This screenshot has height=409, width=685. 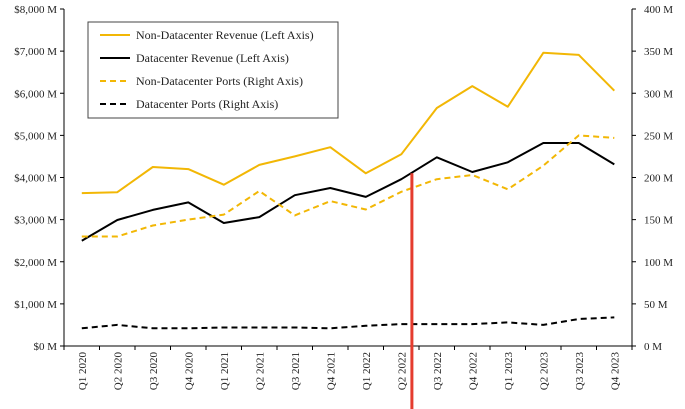 I want to click on legend-box, so click(x=213, y=70).